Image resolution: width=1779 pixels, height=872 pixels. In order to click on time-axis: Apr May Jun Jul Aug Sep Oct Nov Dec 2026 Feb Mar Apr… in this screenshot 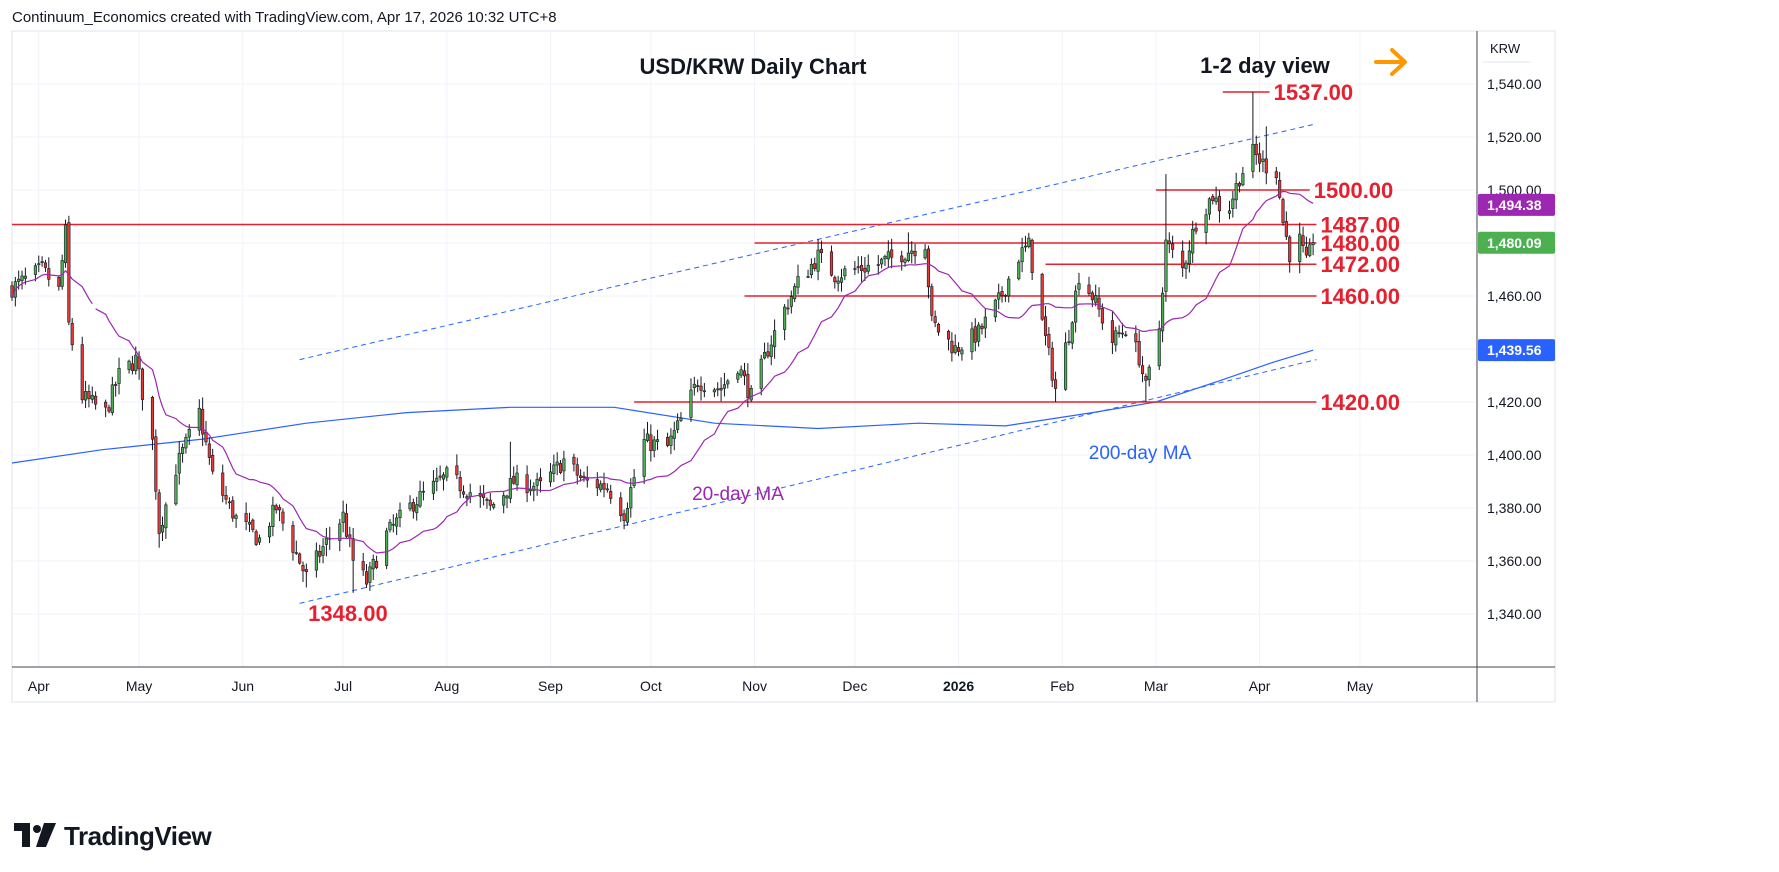, I will do `click(700, 686)`.